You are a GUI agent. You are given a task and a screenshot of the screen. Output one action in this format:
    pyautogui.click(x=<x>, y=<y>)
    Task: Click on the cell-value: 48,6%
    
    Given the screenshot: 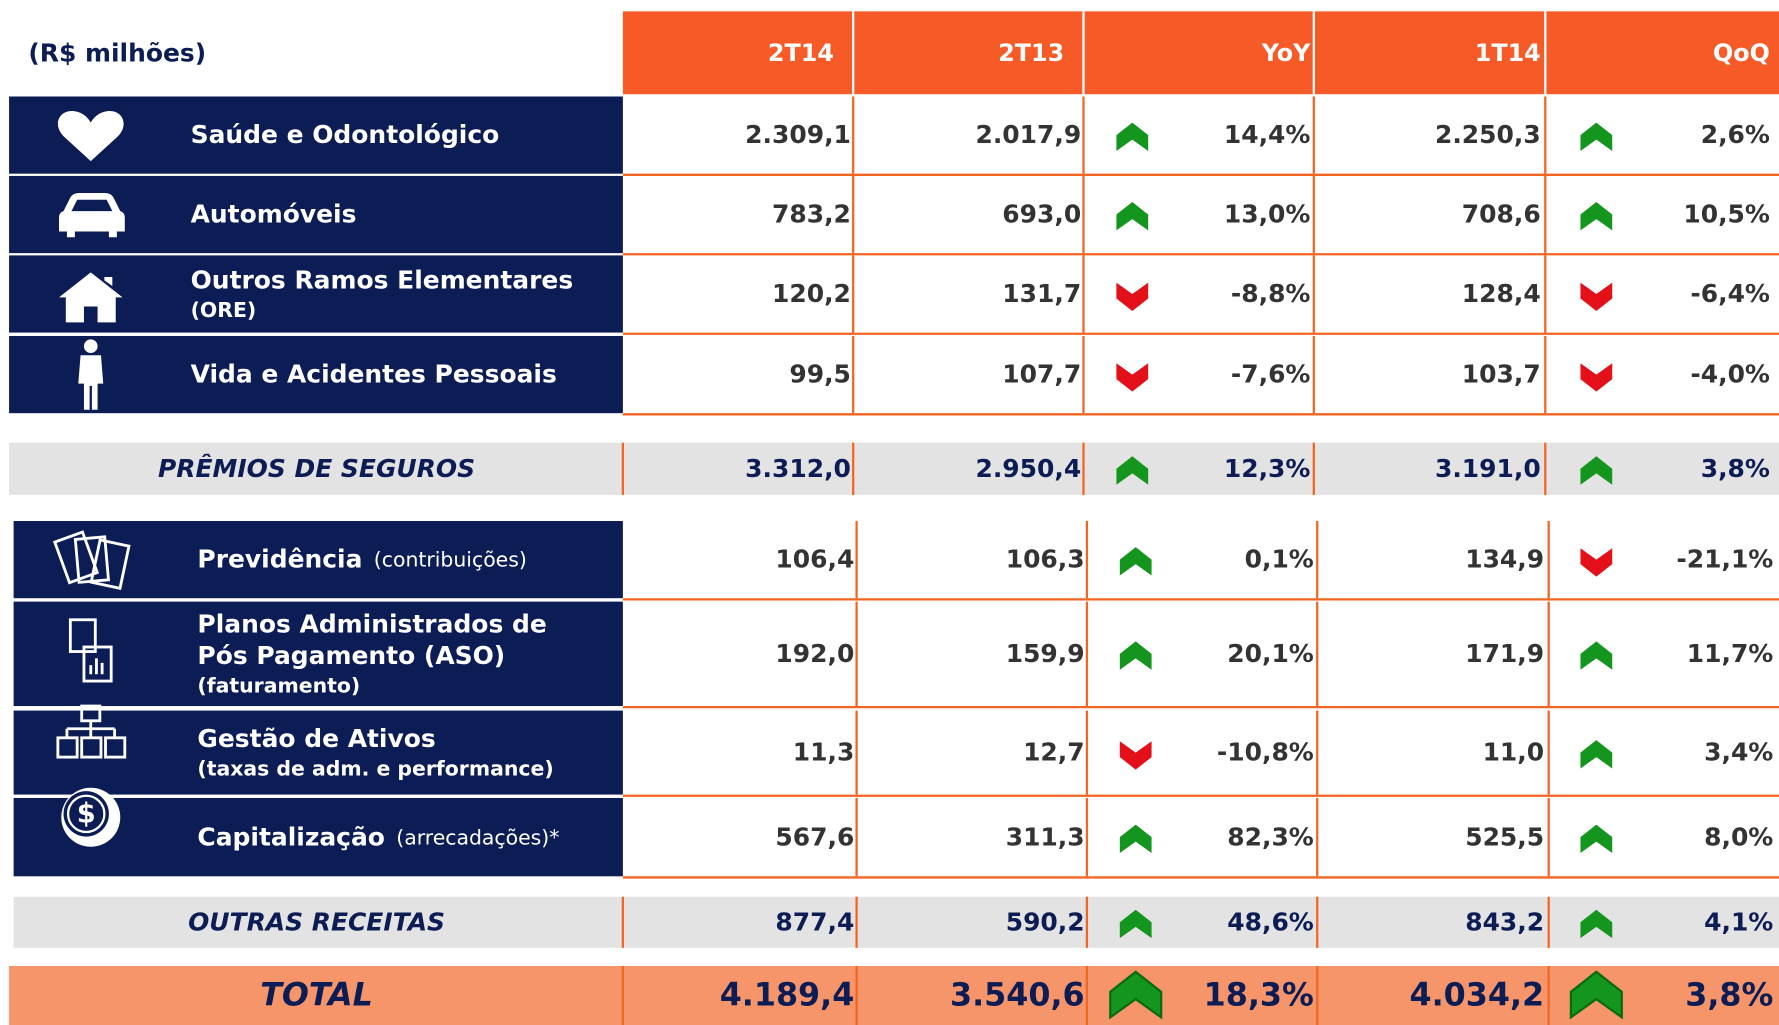 What is the action you would take?
    pyautogui.click(x=1270, y=921)
    